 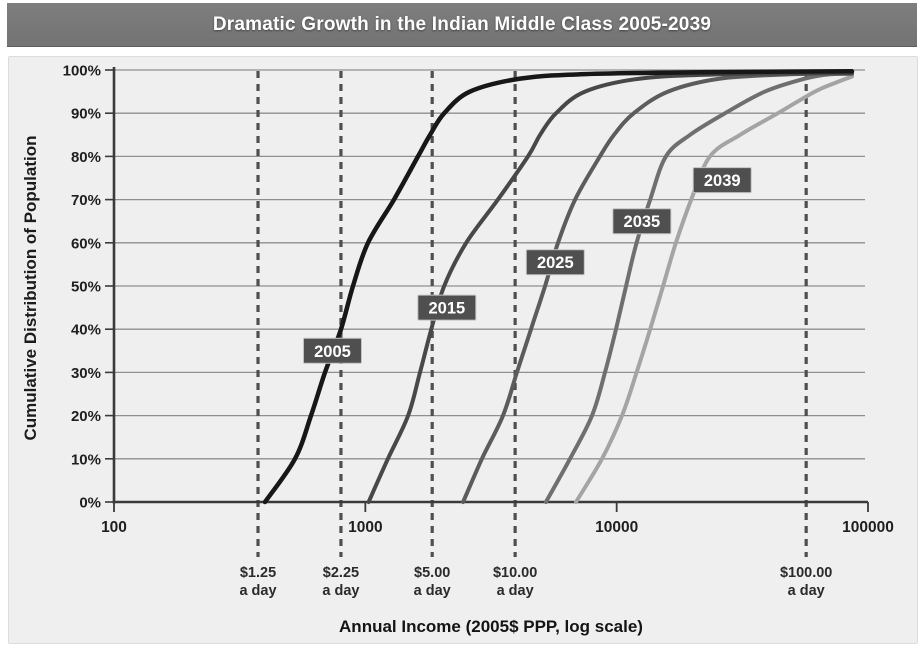 What do you see at coordinates (806, 582) in the screenshot?
I see `reference-line-label: $100.00 a day` at bounding box center [806, 582].